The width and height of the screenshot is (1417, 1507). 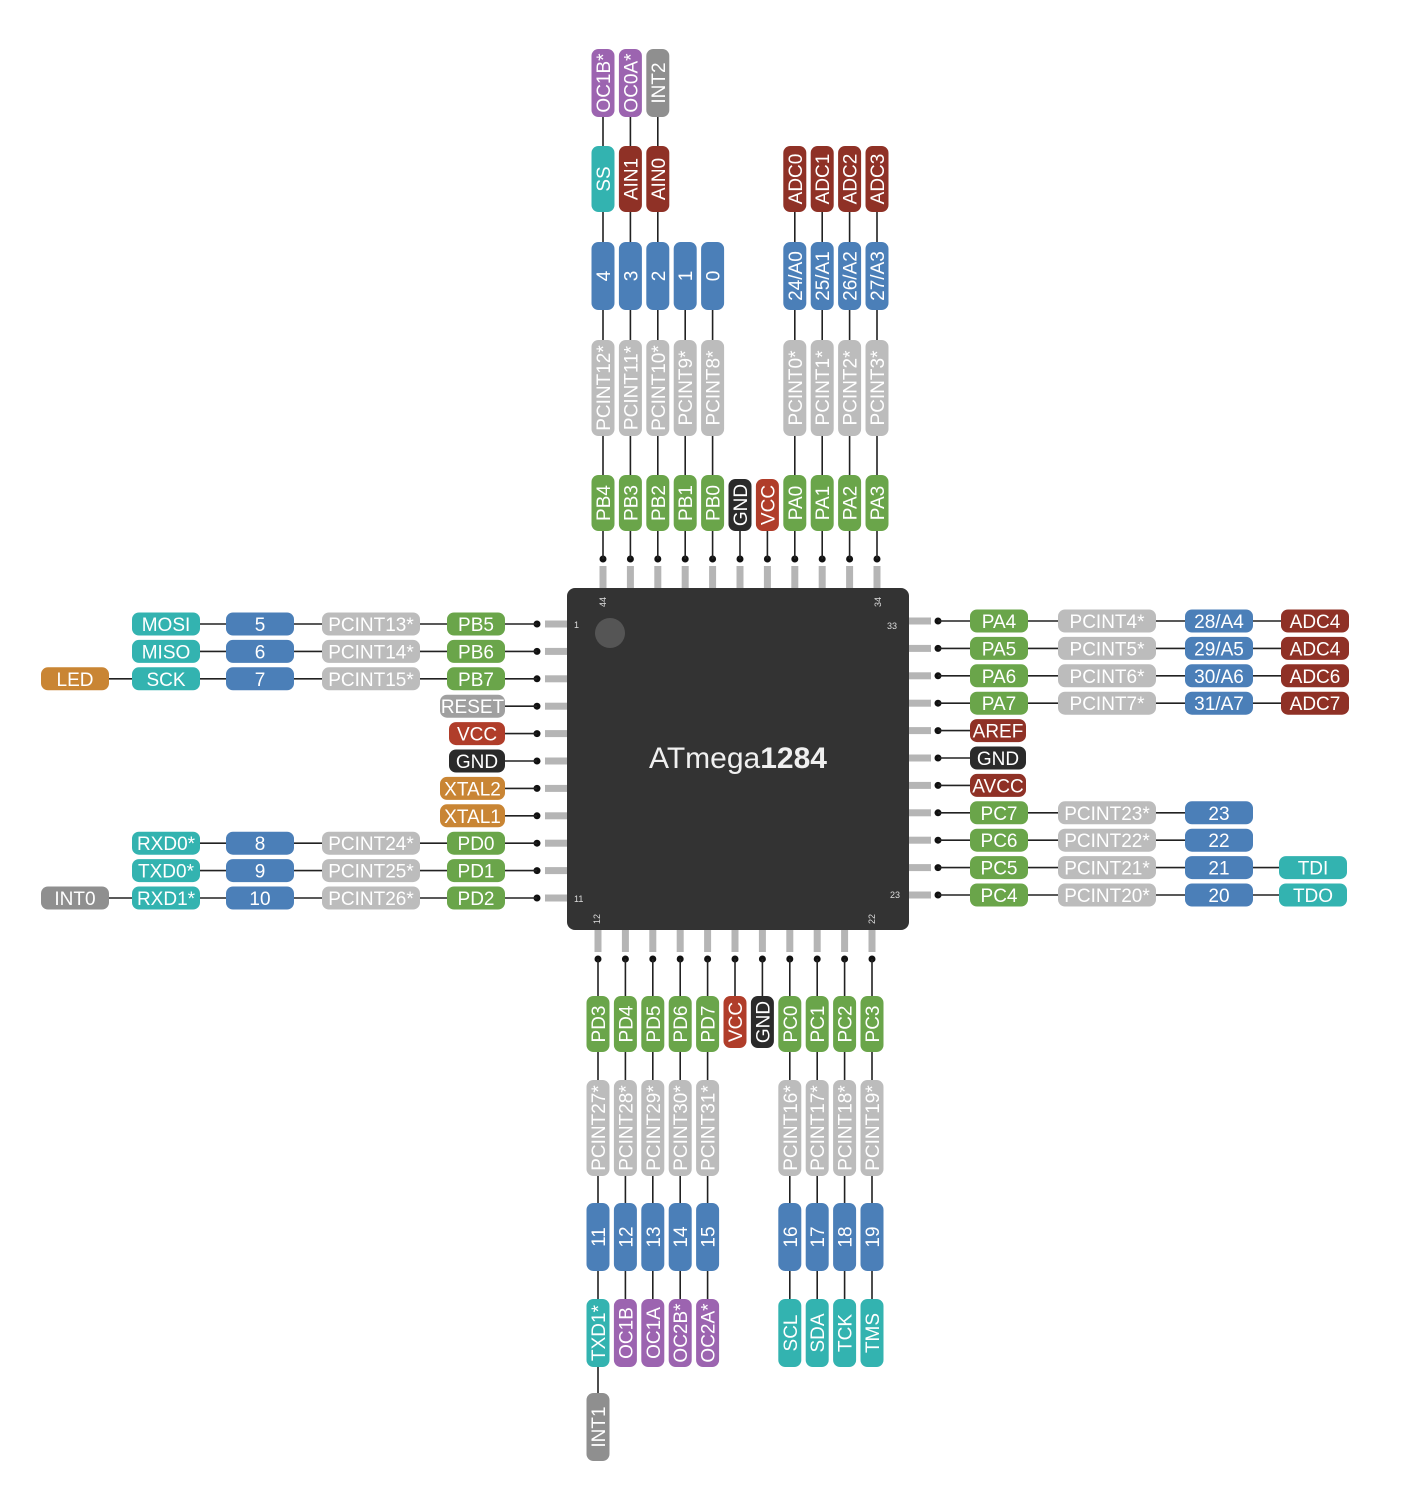 I want to click on bottom-pin-pcint16: PCINT16*, so click(x=790, y=1128).